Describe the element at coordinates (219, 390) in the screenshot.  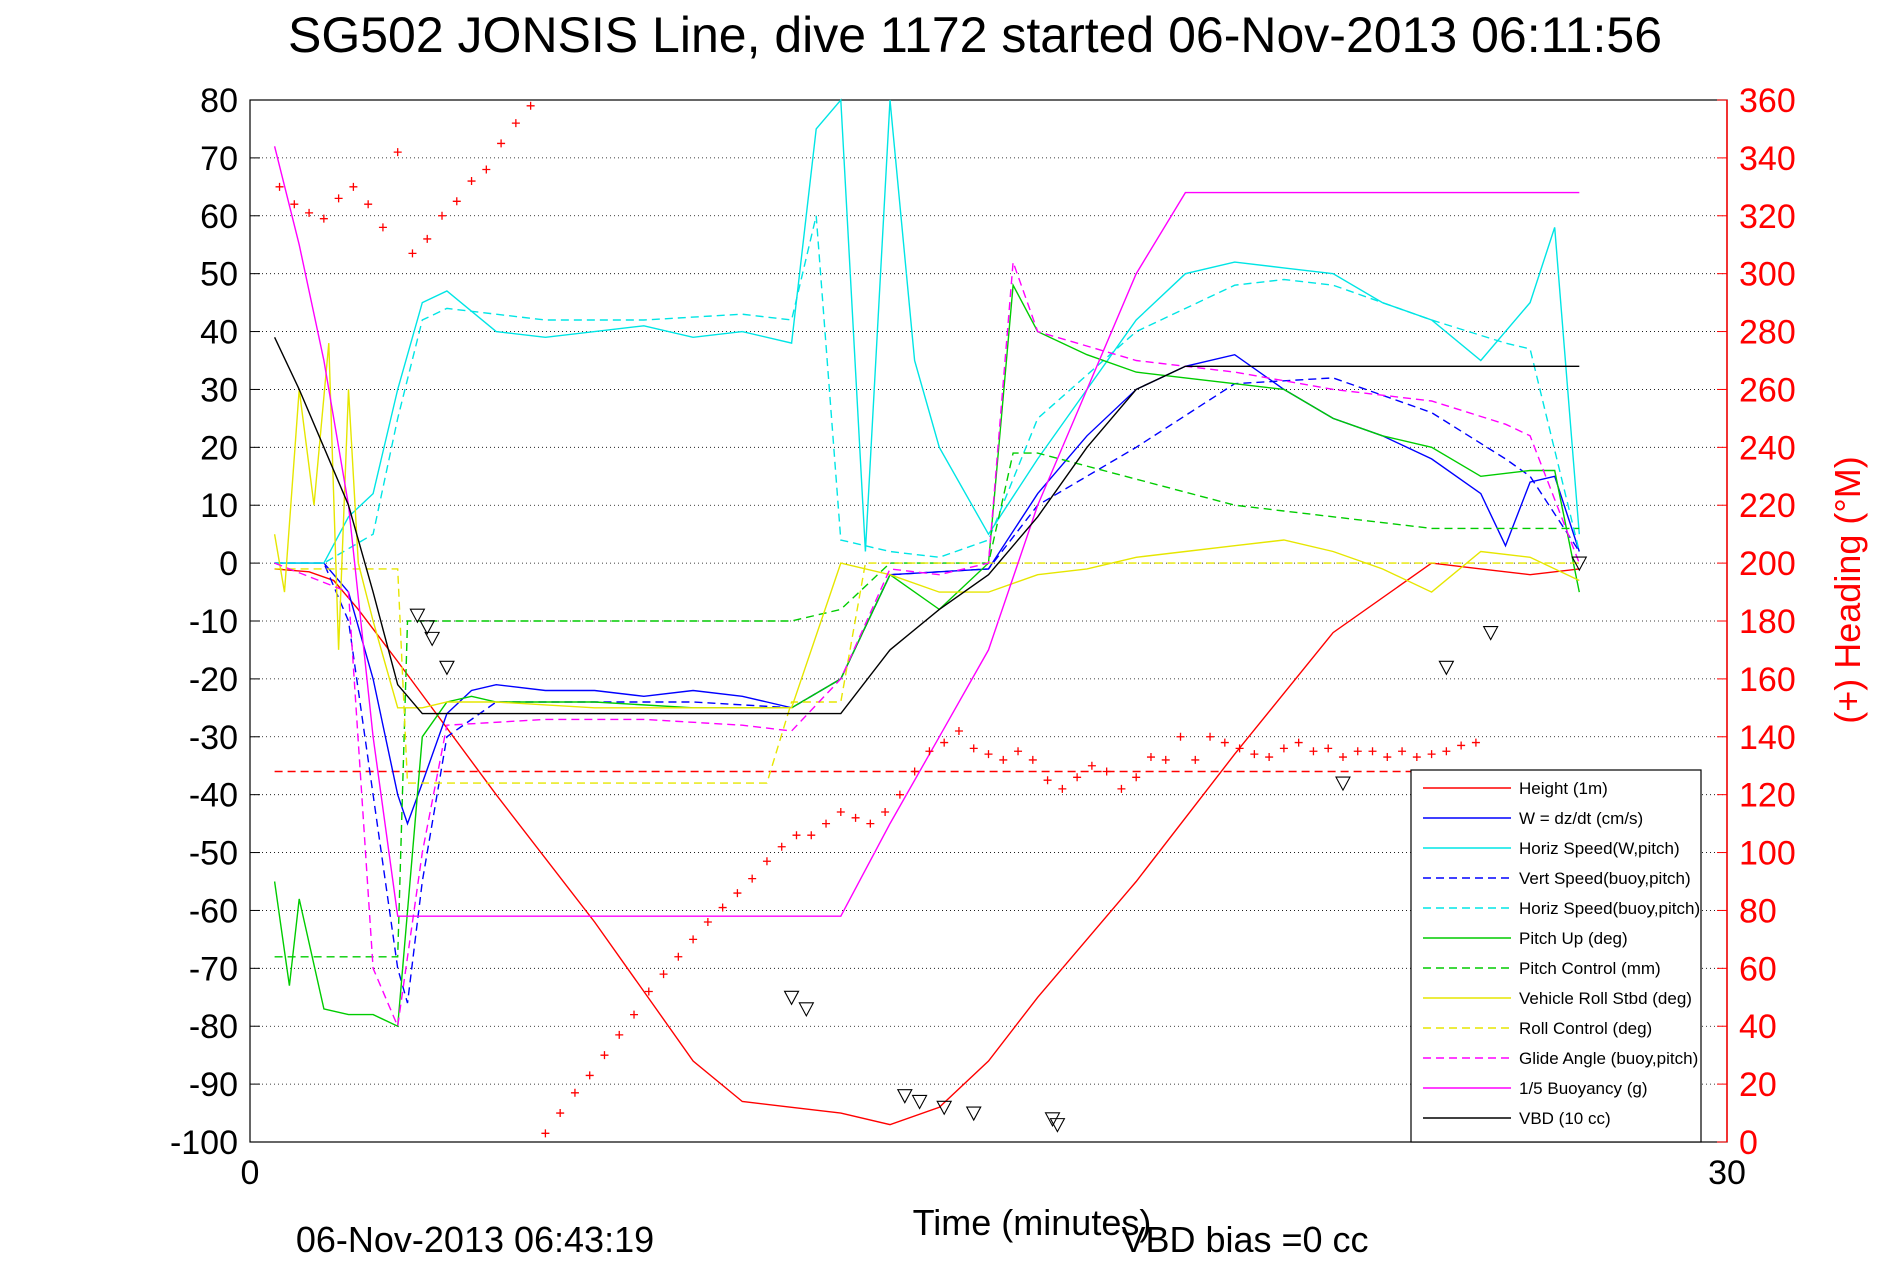
I see `y-left-tick-label: 30` at that location.